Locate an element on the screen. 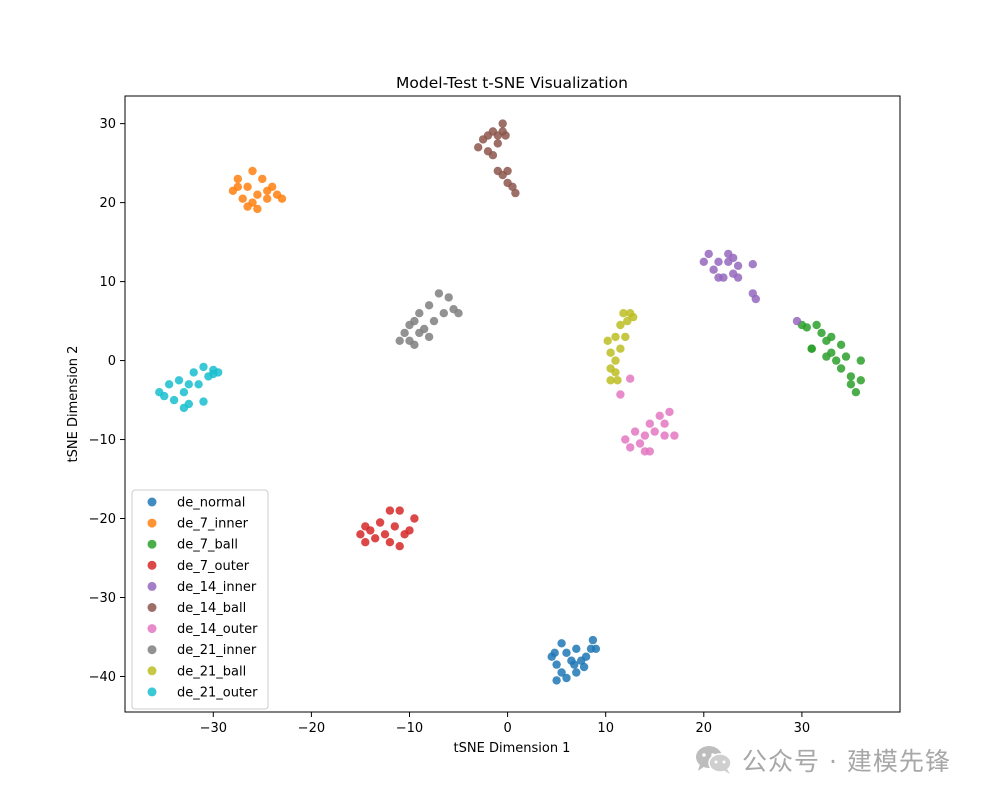  x-tick-label: 10 is located at coordinates (605, 728).